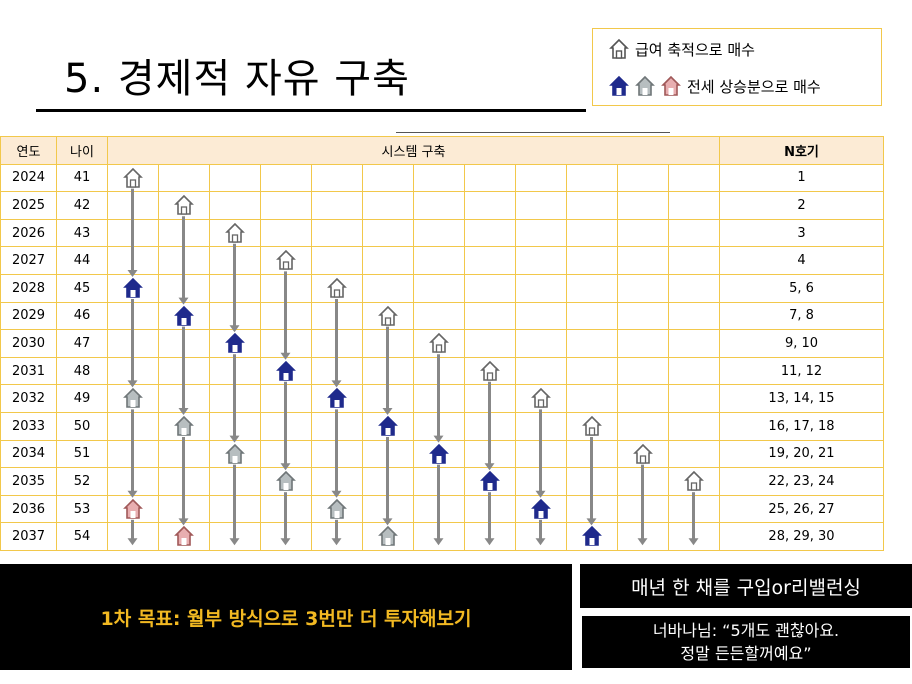  What do you see at coordinates (746, 586) in the screenshot?
I see `annual-plan-box: 매년 한 채를 구입or리밸런싱` at bounding box center [746, 586].